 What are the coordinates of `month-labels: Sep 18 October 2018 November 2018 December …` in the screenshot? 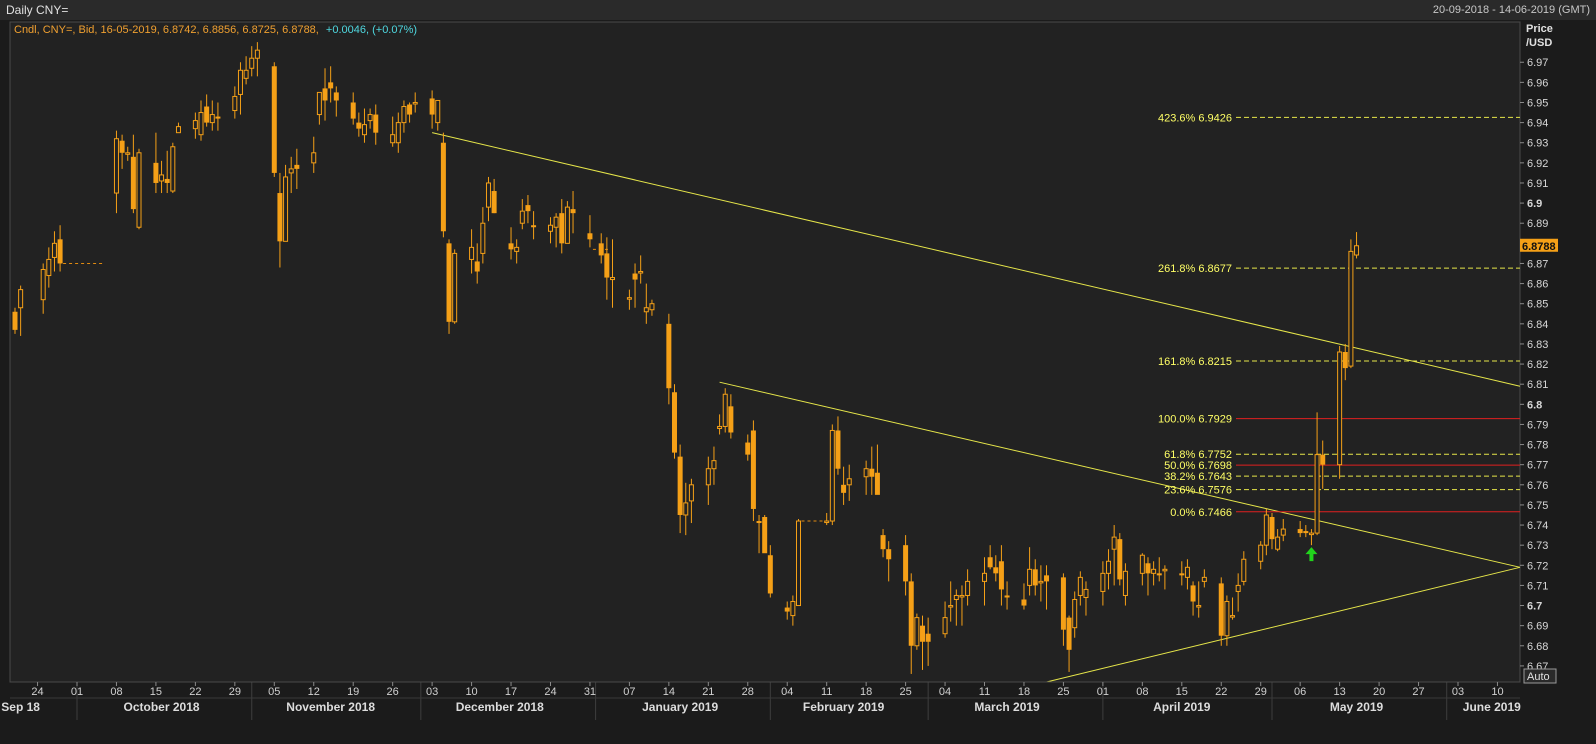 It's located at (761, 707).